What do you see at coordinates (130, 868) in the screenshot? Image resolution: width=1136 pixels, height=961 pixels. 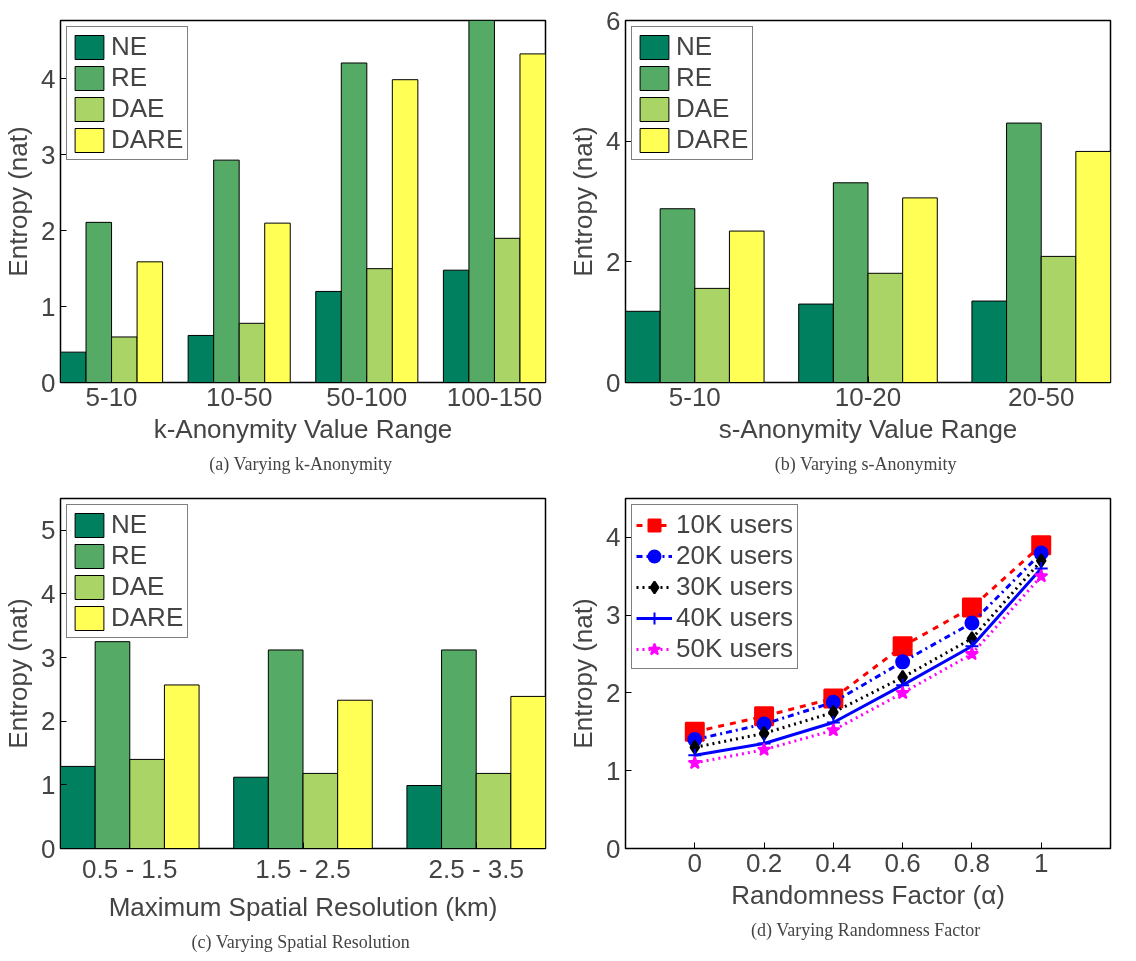 I see `x-tick-label: 0.5 - 1.5` at bounding box center [130, 868].